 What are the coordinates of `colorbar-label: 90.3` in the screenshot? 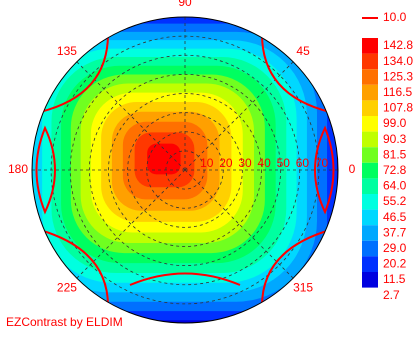 It's located at (395, 139).